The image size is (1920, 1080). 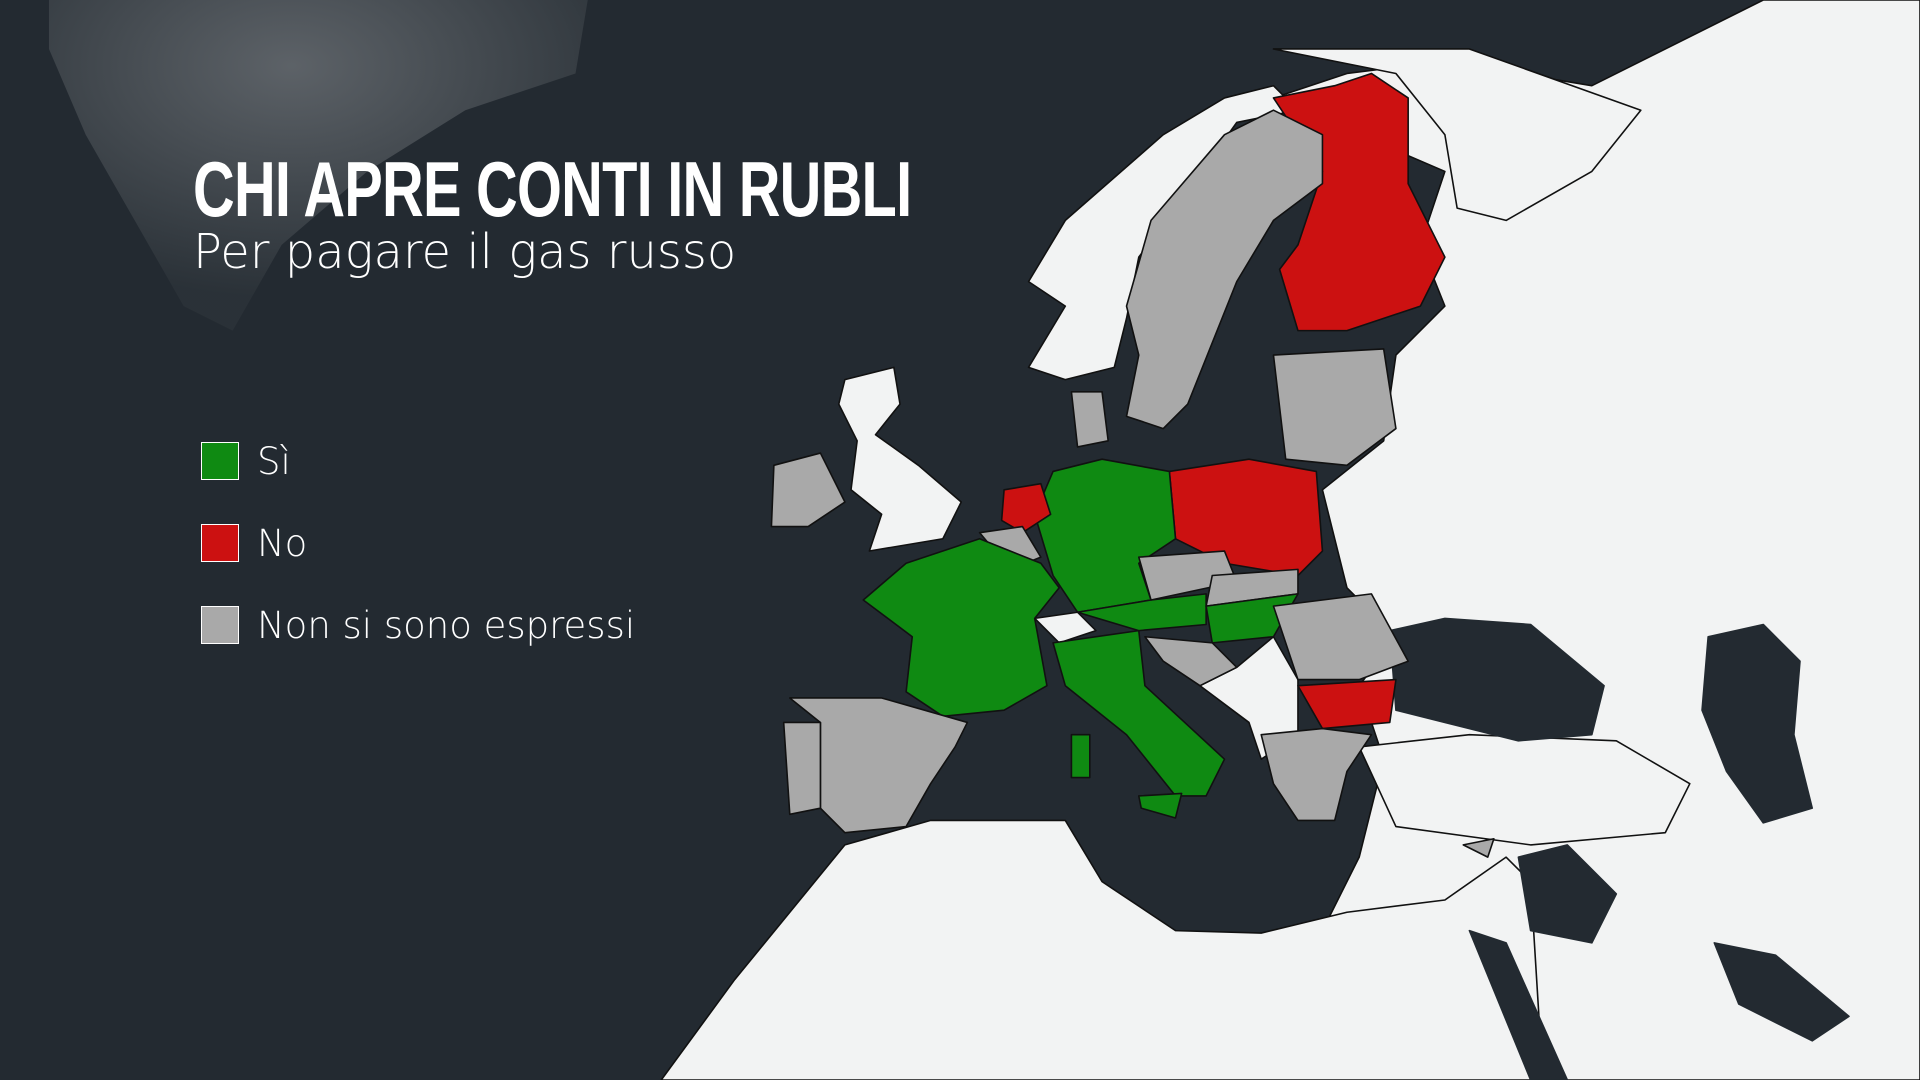 I want to click on page-title: CHI APRE CONTI IN RUBLI, so click(x=552, y=189).